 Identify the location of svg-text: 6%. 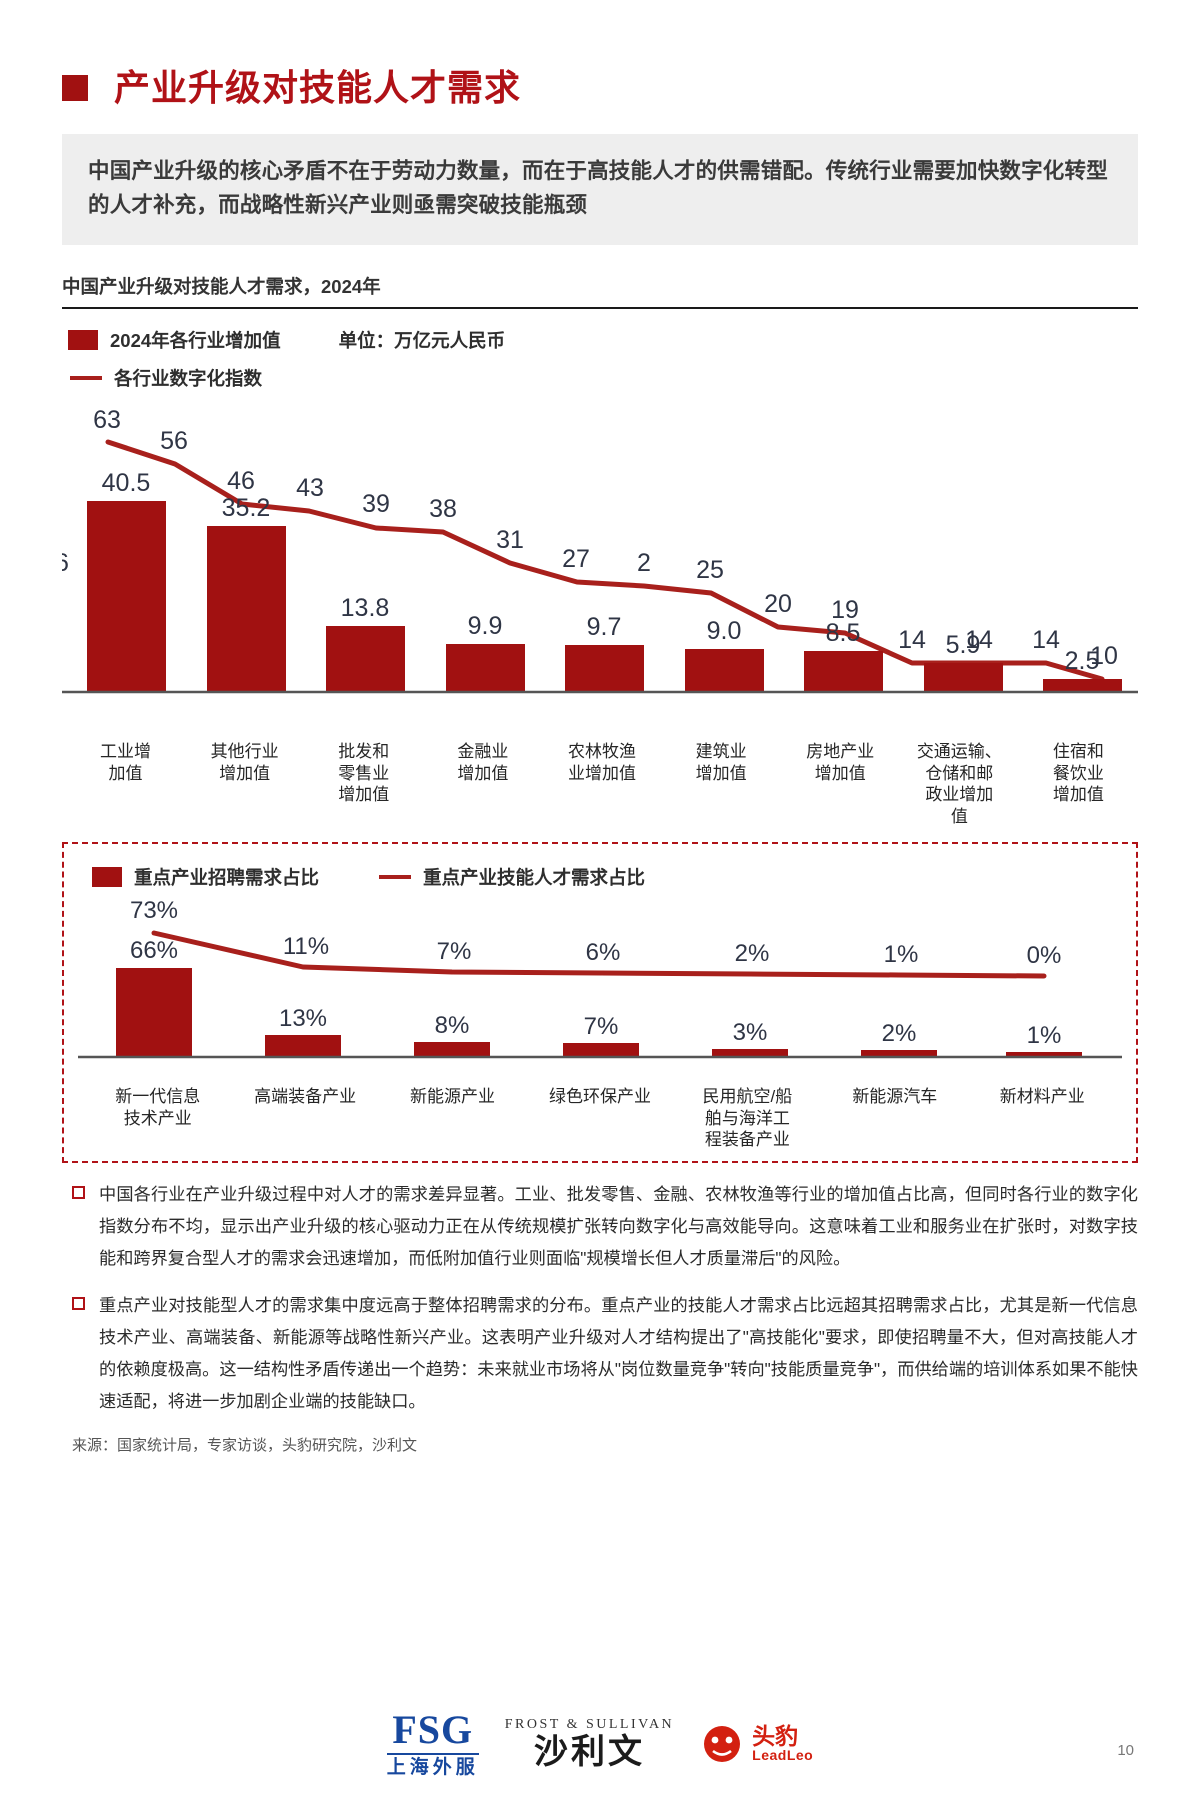
(603, 952).